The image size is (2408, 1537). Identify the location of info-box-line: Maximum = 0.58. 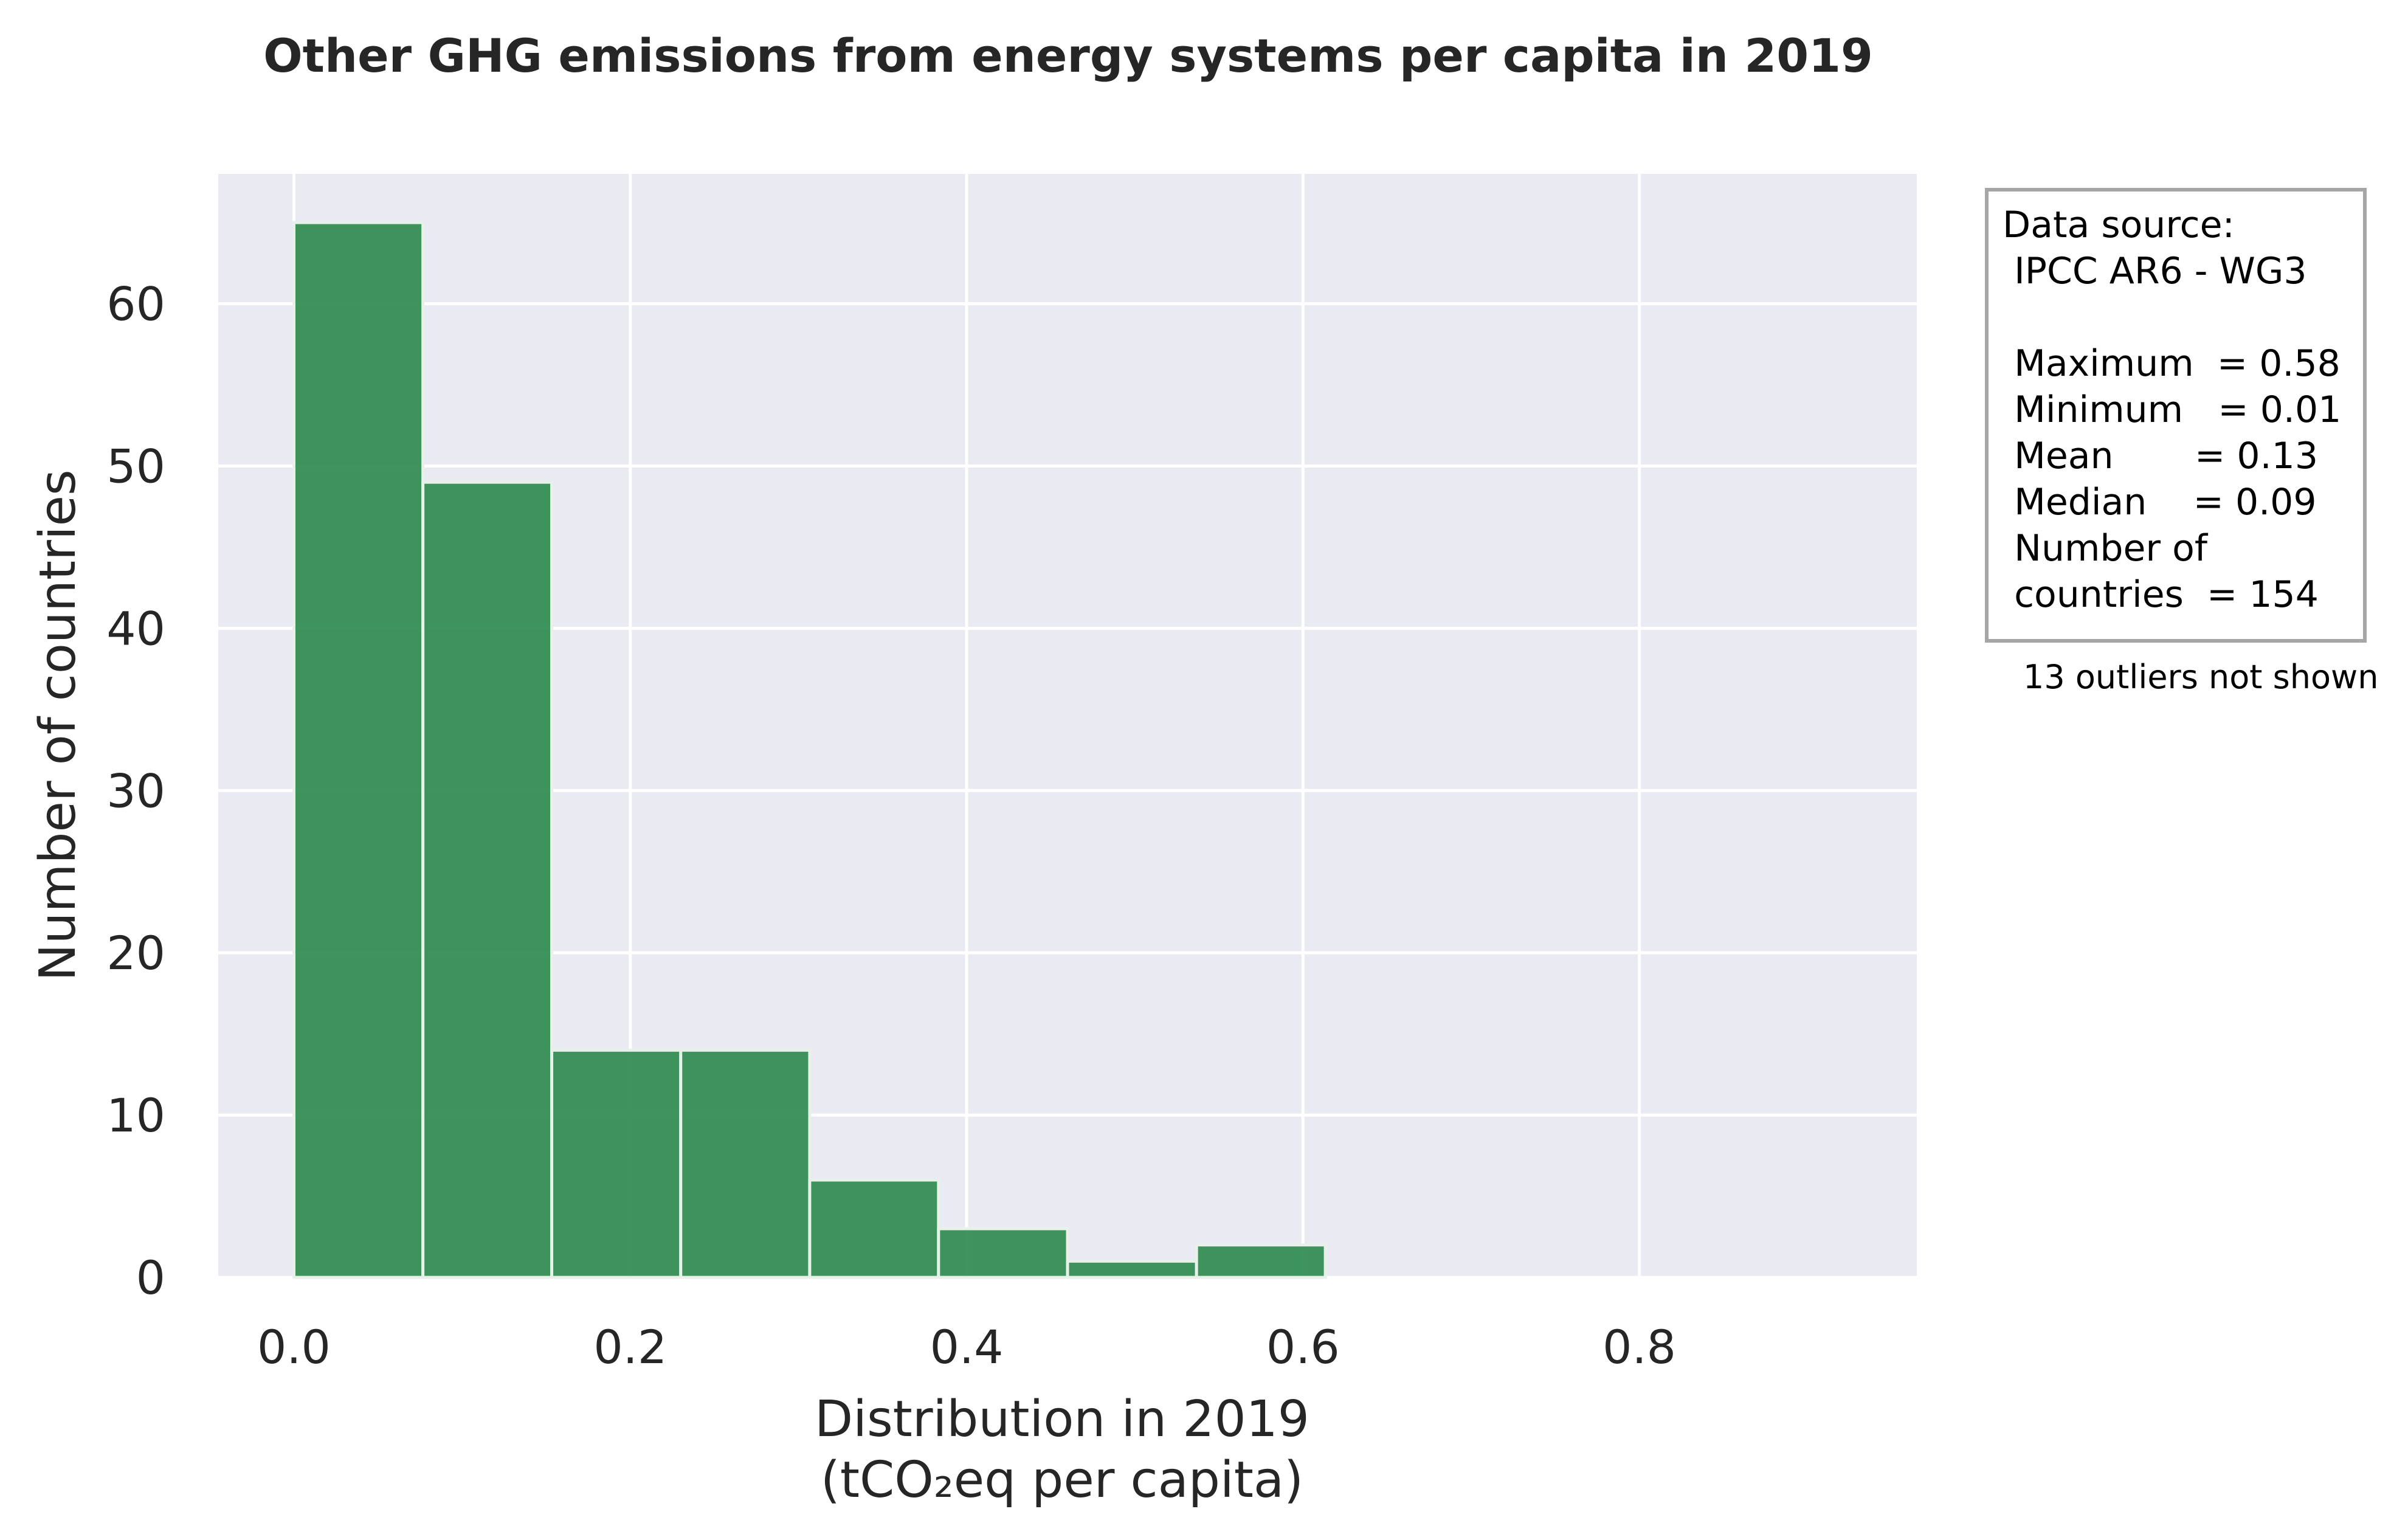
(2172, 363).